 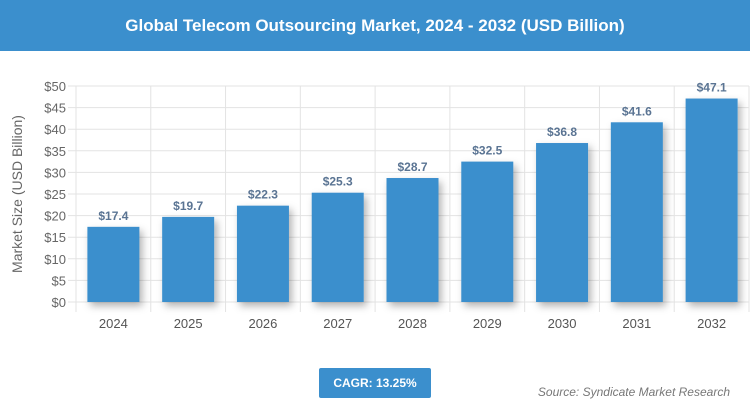 What do you see at coordinates (55, 237) in the screenshot?
I see `y-tick-label: $15` at bounding box center [55, 237].